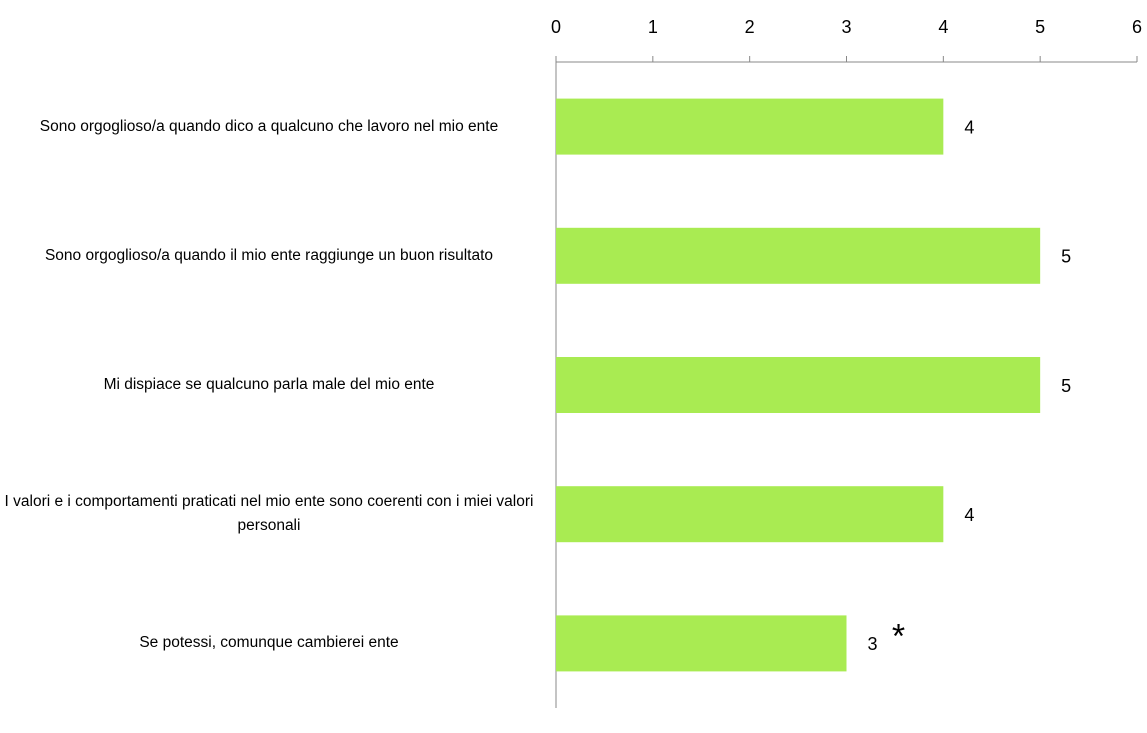 The width and height of the screenshot is (1147, 733). I want to click on annotation: *, so click(898, 636).